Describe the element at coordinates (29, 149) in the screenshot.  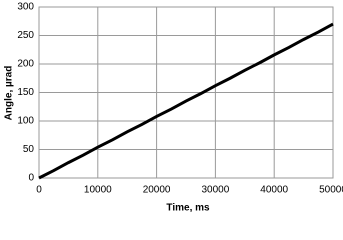
I see `y-tick-label: 50` at that location.